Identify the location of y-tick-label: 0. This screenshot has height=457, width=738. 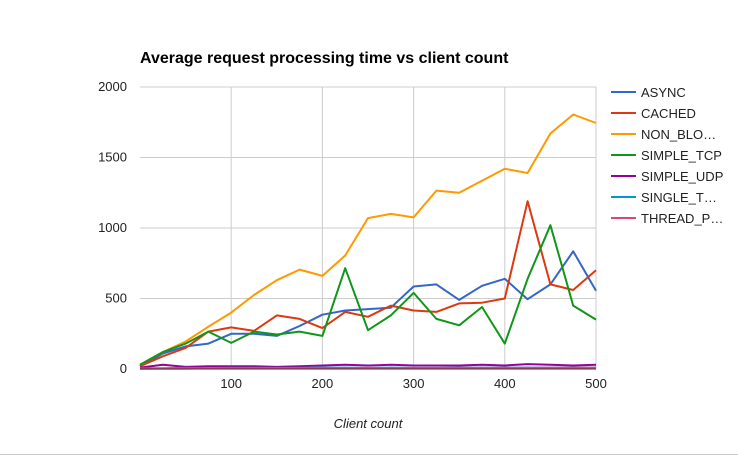
(123, 368).